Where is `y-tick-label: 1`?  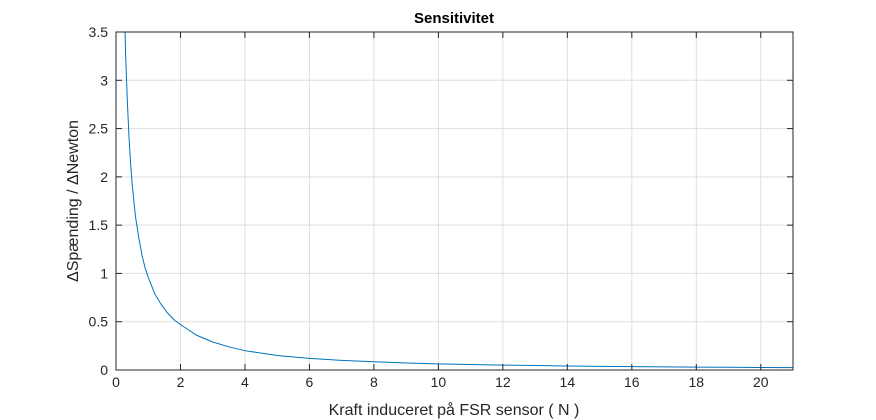
y-tick-label: 1 is located at coordinates (104, 273).